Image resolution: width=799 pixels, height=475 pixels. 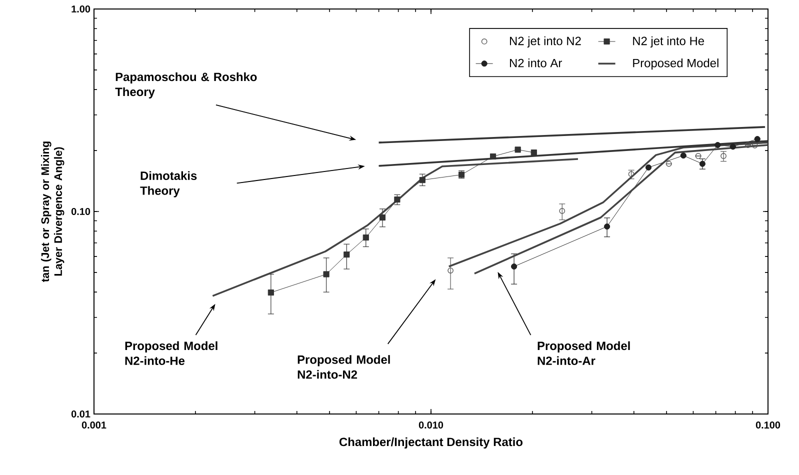 What do you see at coordinates (168, 184) in the screenshot?
I see `annotation: Dimotakis Theory` at bounding box center [168, 184].